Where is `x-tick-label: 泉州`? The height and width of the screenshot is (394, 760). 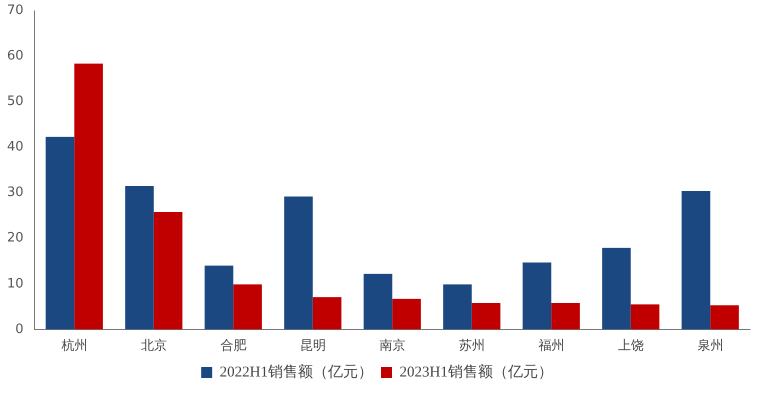 x-tick-label: 泉州 is located at coordinates (710, 346).